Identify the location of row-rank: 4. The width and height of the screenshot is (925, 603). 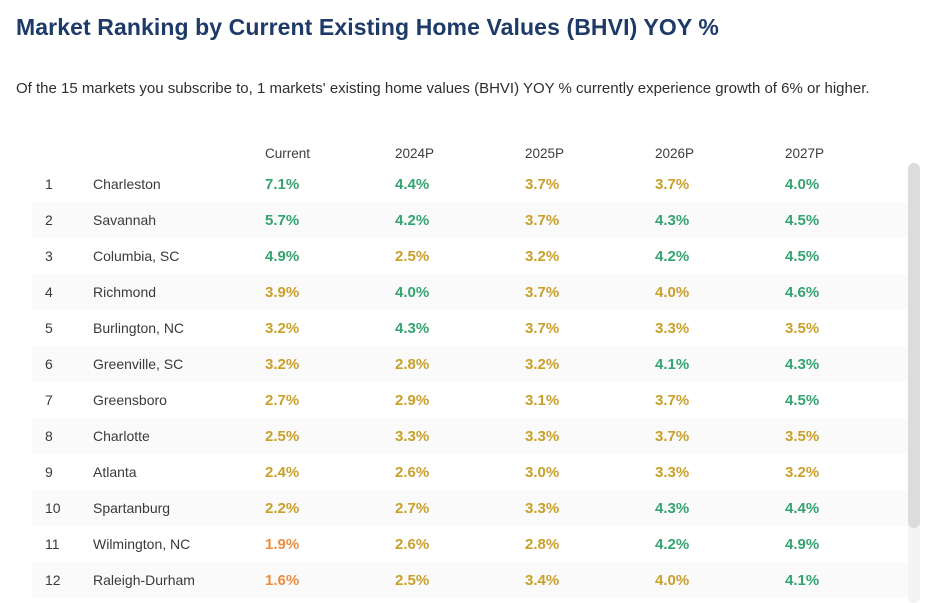
(49, 292).